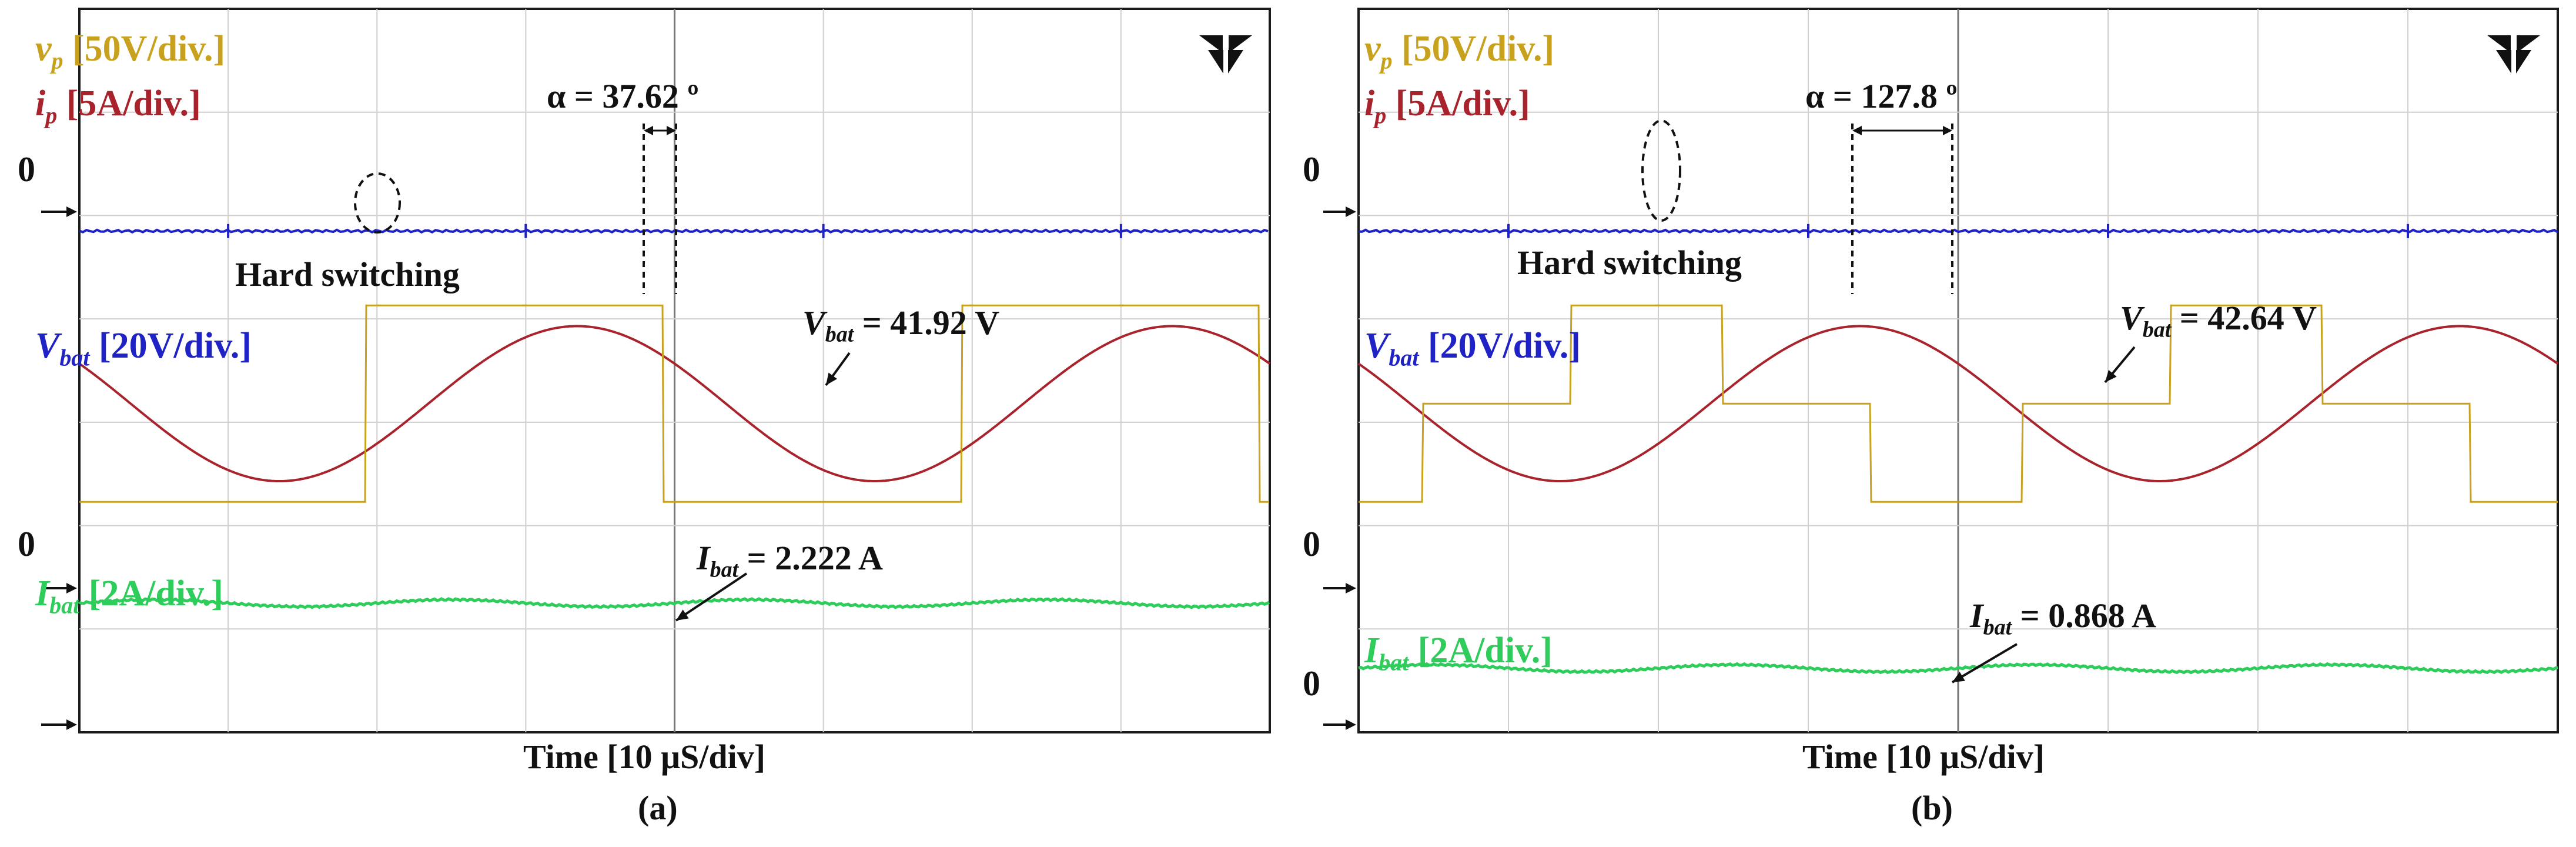  I want to click on ibat-annotation: Ibat = 2.222 A, so click(790, 560).